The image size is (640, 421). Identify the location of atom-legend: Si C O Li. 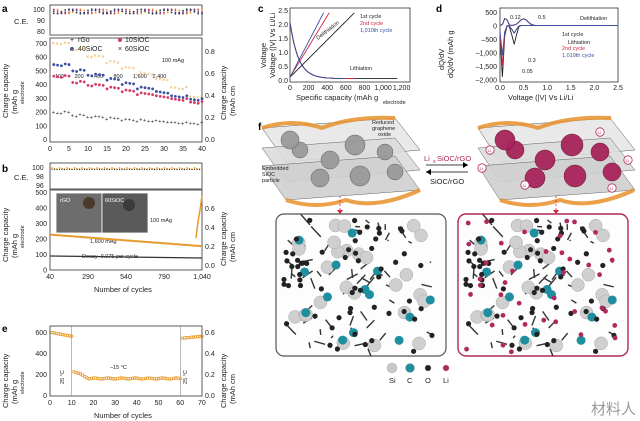
(417, 373).